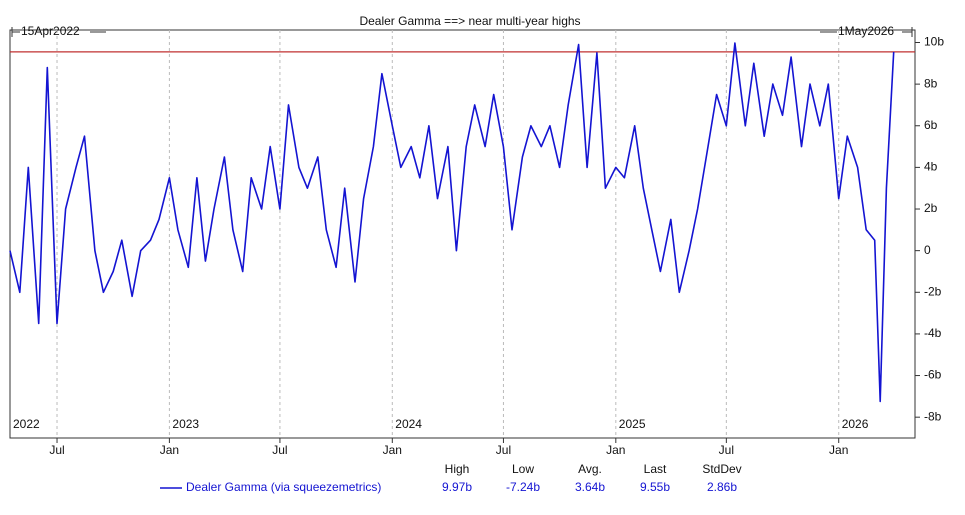  What do you see at coordinates (185, 424) in the screenshot?
I see `year-label: 2023` at bounding box center [185, 424].